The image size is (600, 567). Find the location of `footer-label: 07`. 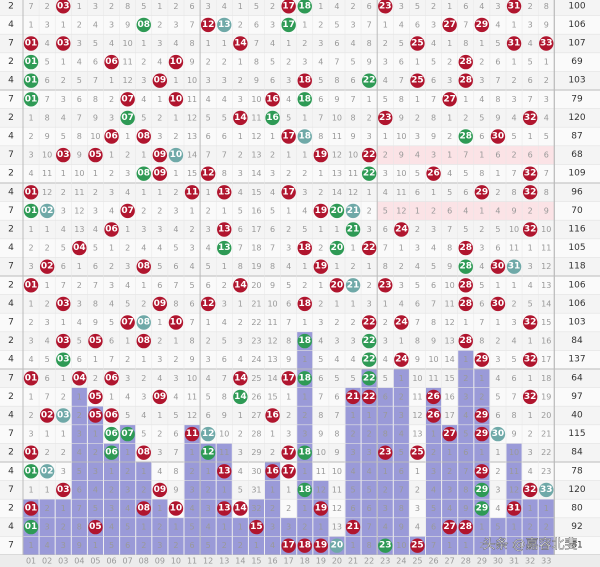

footer-label: 07 is located at coordinates (128, 561).